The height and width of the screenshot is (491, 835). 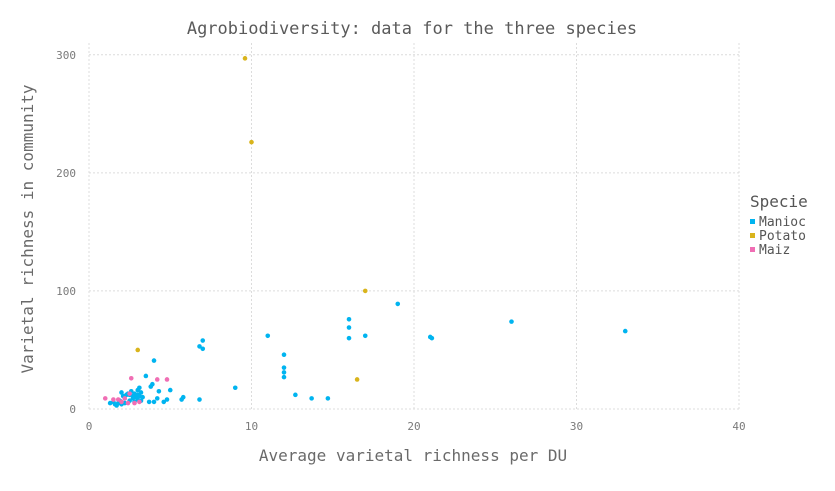 I want to click on legend-label-potato: Potato, so click(x=782, y=236).